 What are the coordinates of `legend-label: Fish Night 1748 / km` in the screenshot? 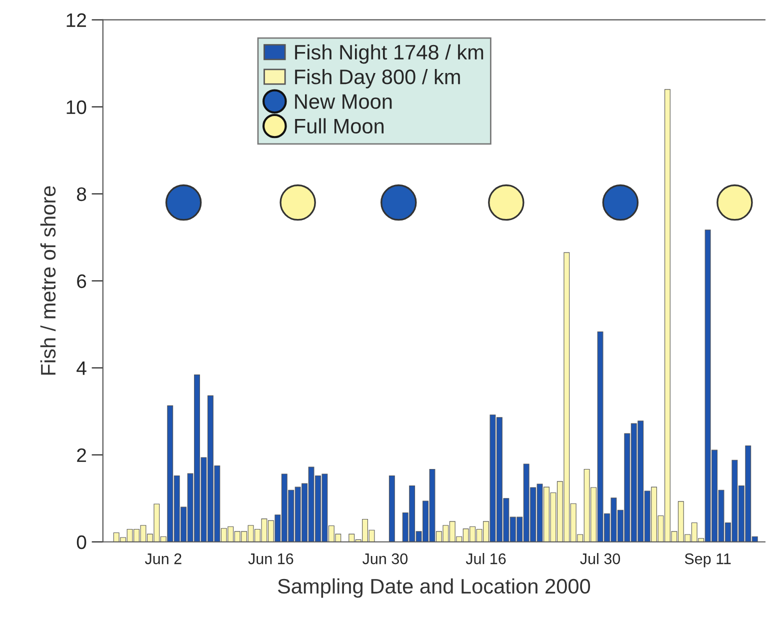 It's located at (389, 54).